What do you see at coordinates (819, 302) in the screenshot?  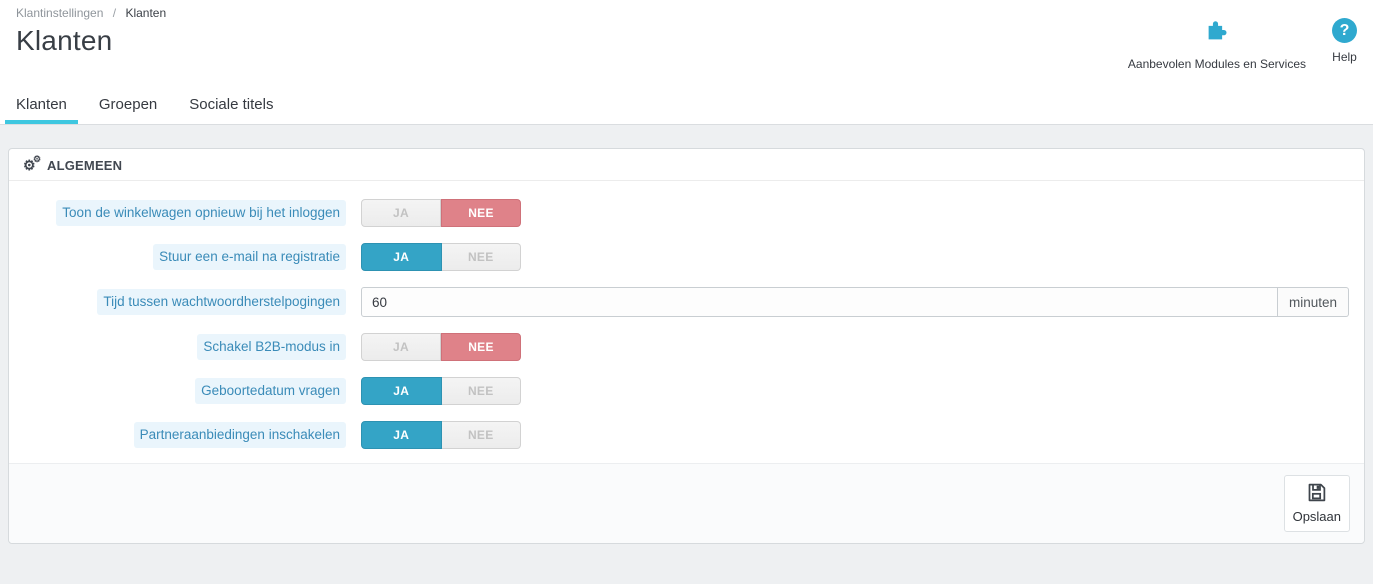 I see `password-reset-delay-input` at bounding box center [819, 302].